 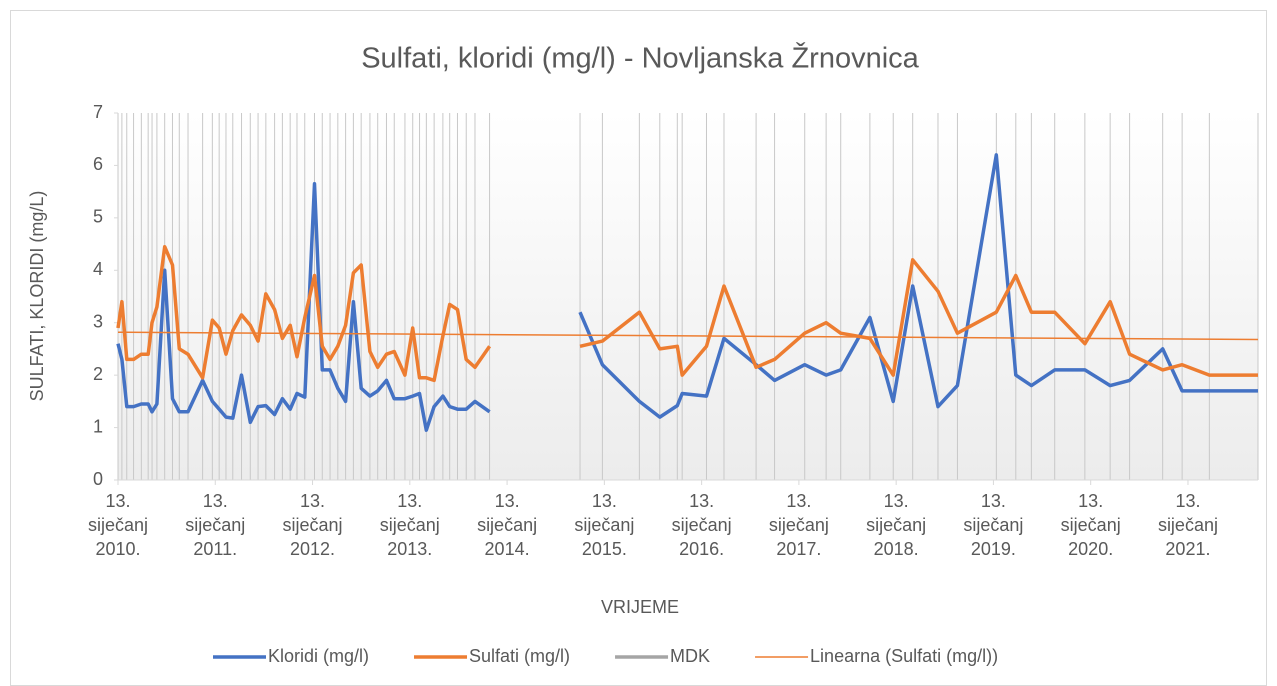 What do you see at coordinates (690, 656) in the screenshot?
I see `legend-label: MDK` at bounding box center [690, 656].